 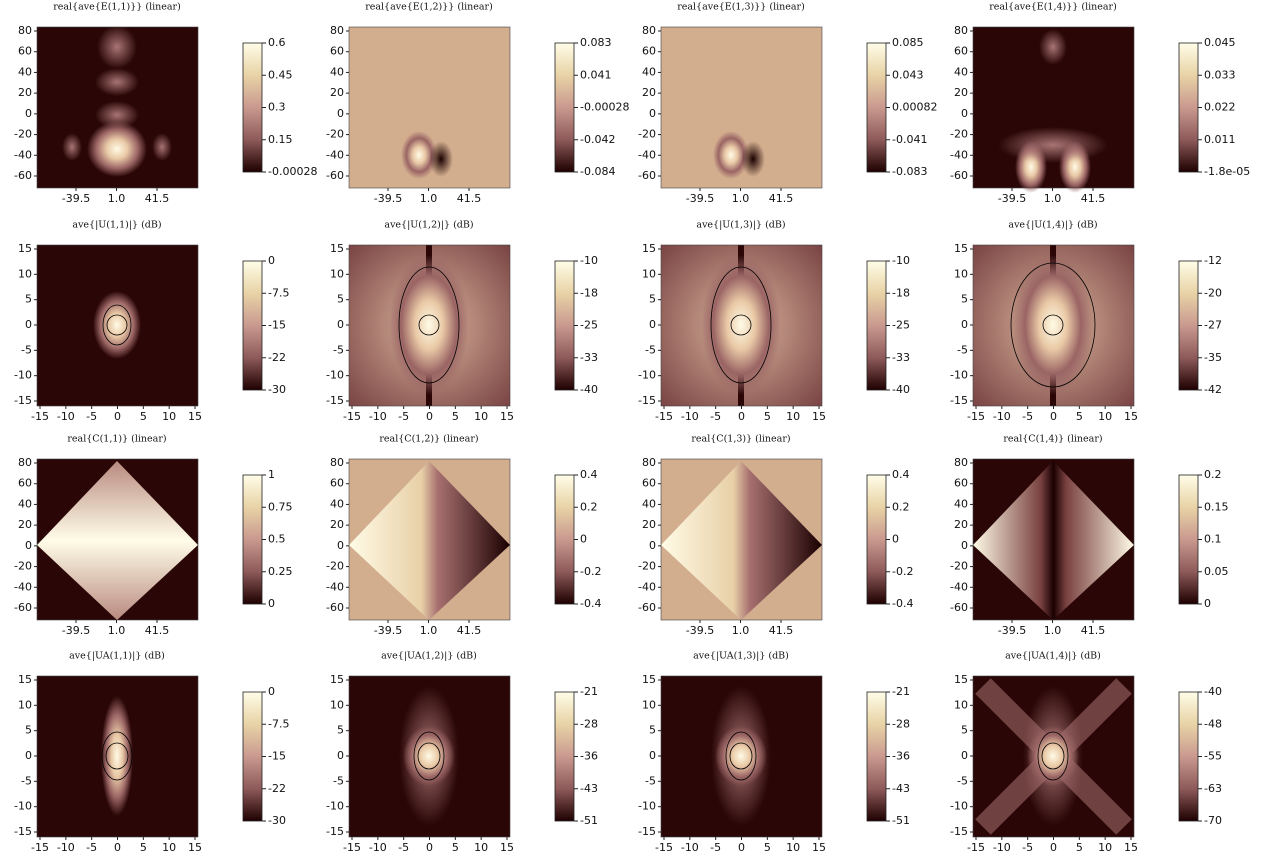 I want to click on x-tick-label: 10, so click(x=793, y=847).